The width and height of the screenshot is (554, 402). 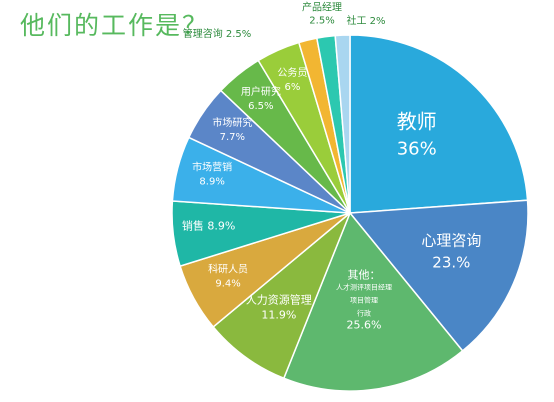 What do you see at coordinates (365, 20) in the screenshot?
I see `slice-label-社工: 社工 2%` at bounding box center [365, 20].